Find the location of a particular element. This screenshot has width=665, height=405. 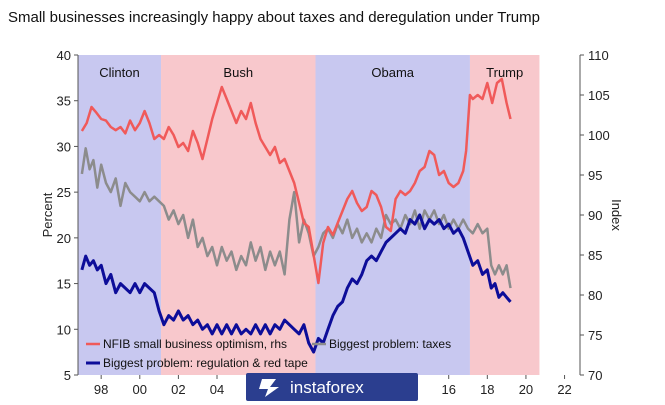

y-left-tick-label: 15 is located at coordinates (64, 284).